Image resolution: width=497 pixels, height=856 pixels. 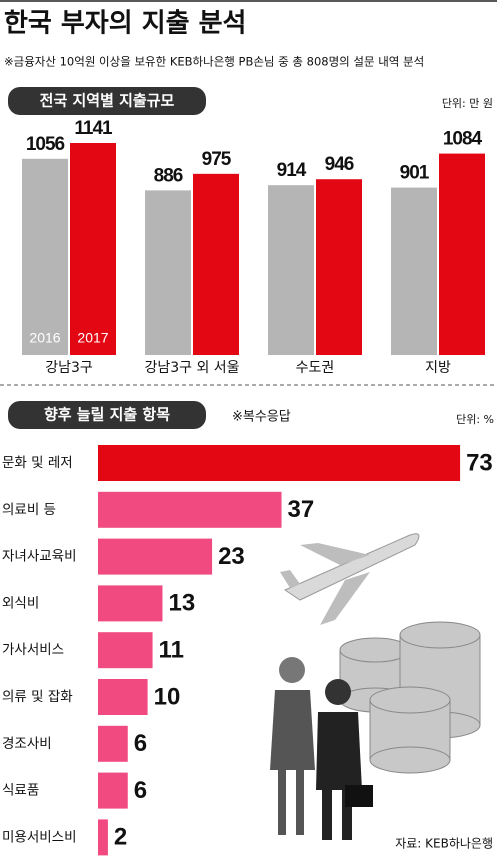 What do you see at coordinates (92, 338) in the screenshot?
I see `legend-label: 2017` at bounding box center [92, 338].